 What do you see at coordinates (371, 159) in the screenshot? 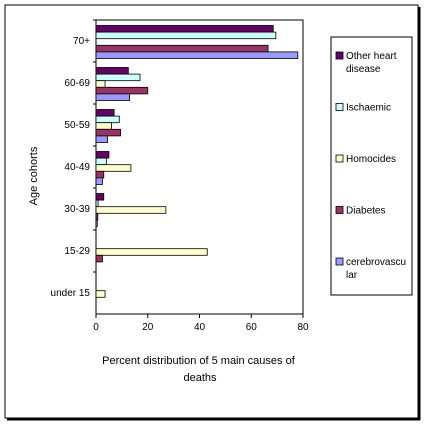
I see `legend-label-3: Homocides` at bounding box center [371, 159].